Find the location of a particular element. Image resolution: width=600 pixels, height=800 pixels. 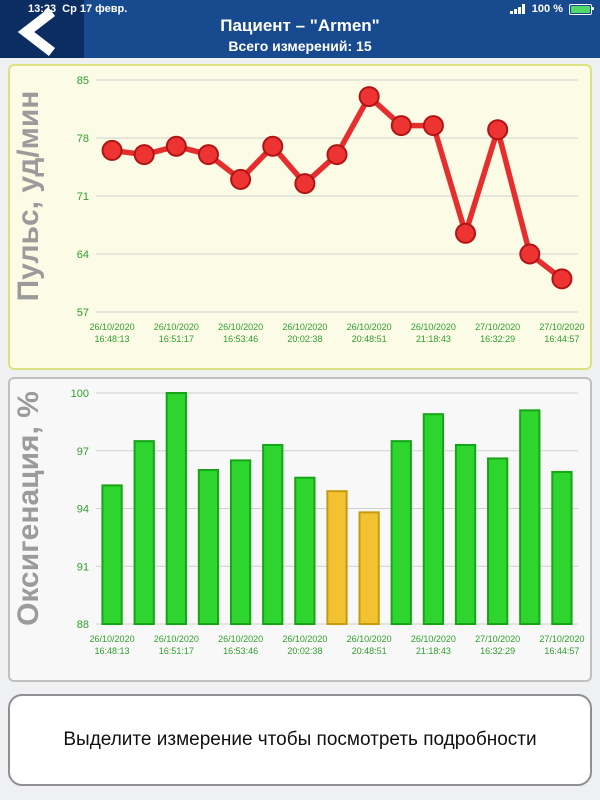

signal-icon is located at coordinates (517, 9).